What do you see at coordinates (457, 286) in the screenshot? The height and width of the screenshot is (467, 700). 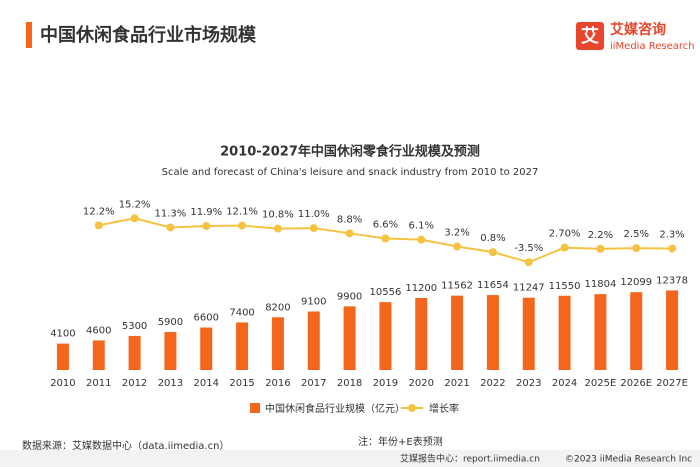 I see `bar-label: 11562` at bounding box center [457, 286].